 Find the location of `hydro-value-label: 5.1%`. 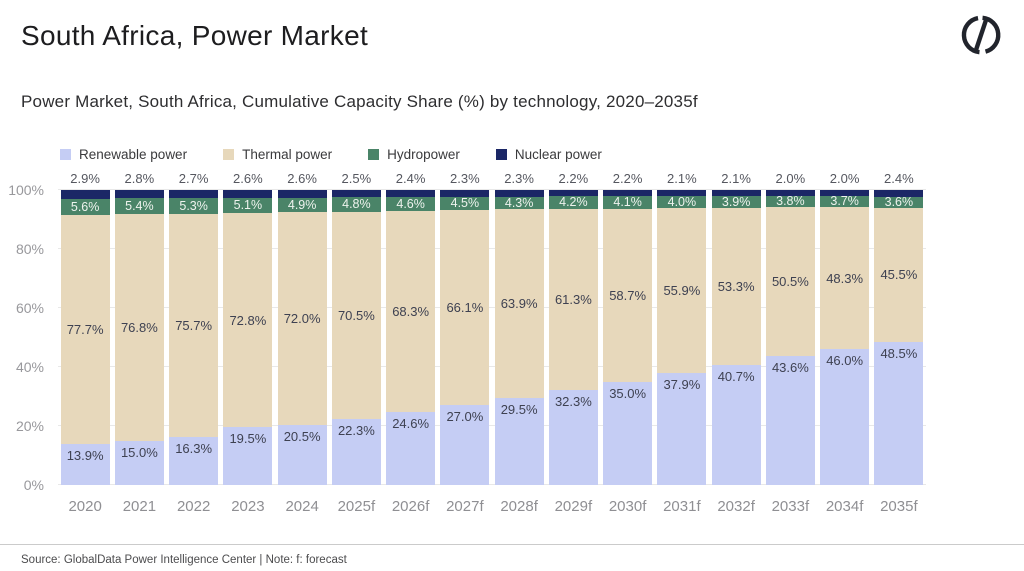

hydro-value-label: 5.1% is located at coordinates (248, 204).